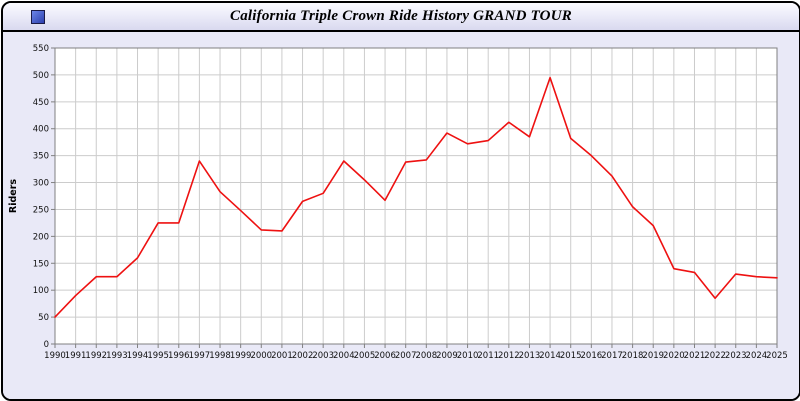 The width and height of the screenshot is (800, 401). I want to click on svg-text: 1997, so click(200, 356).